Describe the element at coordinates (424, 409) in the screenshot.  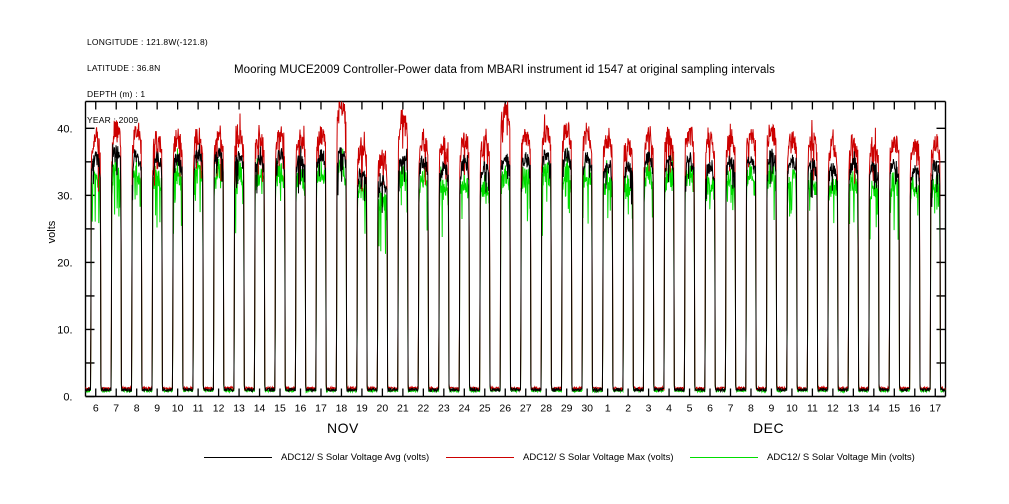
I see `x-tick-label: 22` at that location.